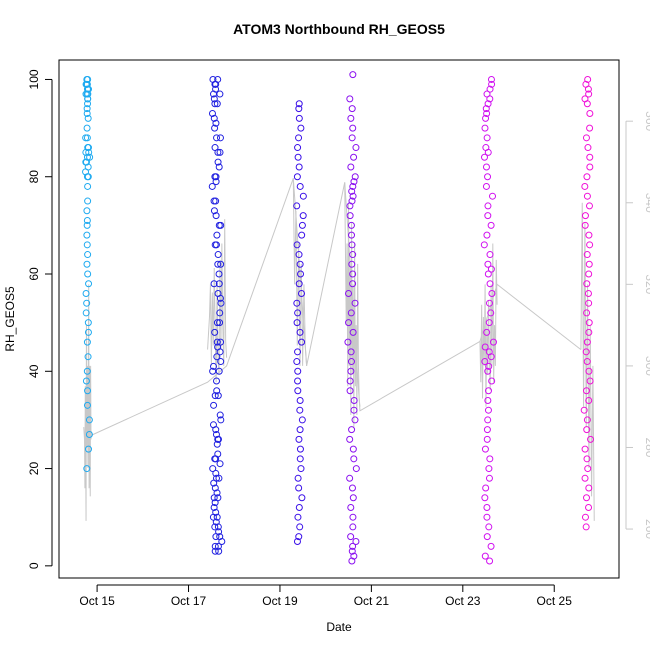  What do you see at coordinates (587, 361) in the screenshot?
I see `altitude-line-segment` at bounding box center [587, 361].